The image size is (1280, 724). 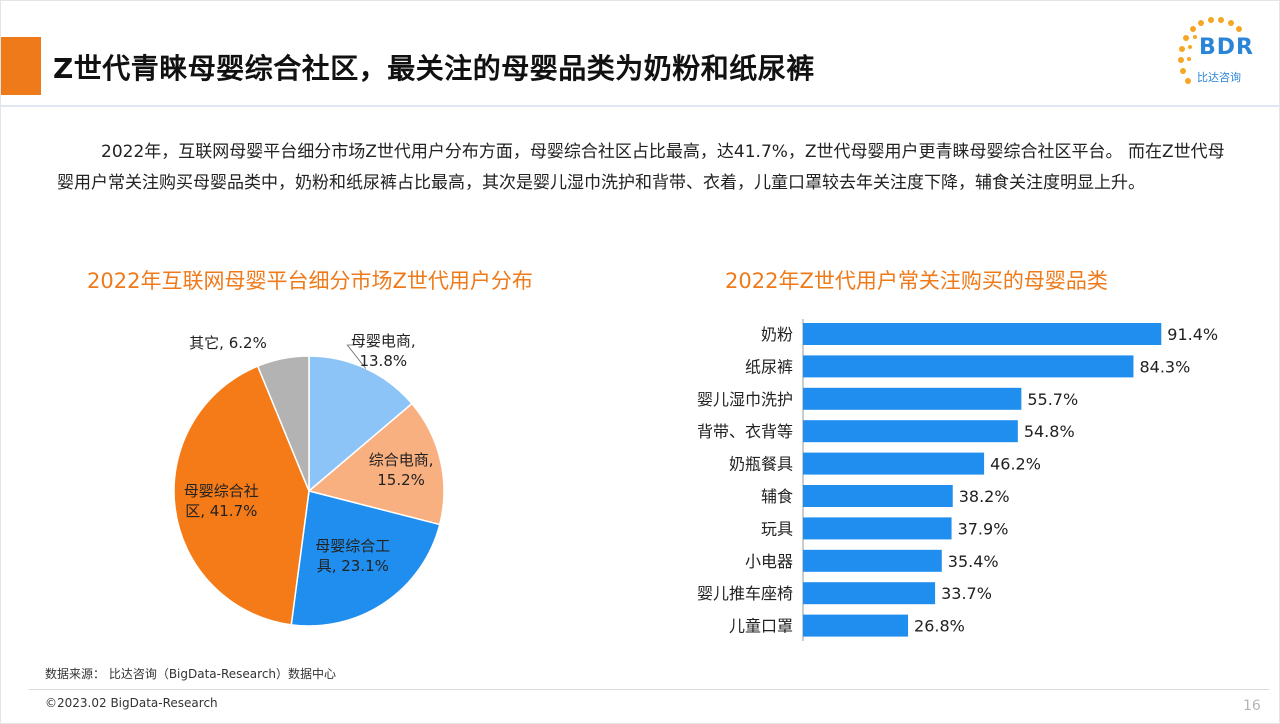 I want to click on pie-data-label: 15.2%, so click(x=401, y=480).